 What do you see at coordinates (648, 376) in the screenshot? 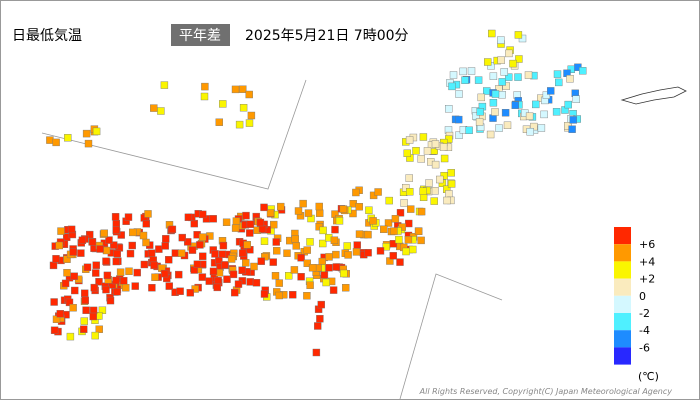
I see `legend-unit: (℃)` at bounding box center [648, 376].